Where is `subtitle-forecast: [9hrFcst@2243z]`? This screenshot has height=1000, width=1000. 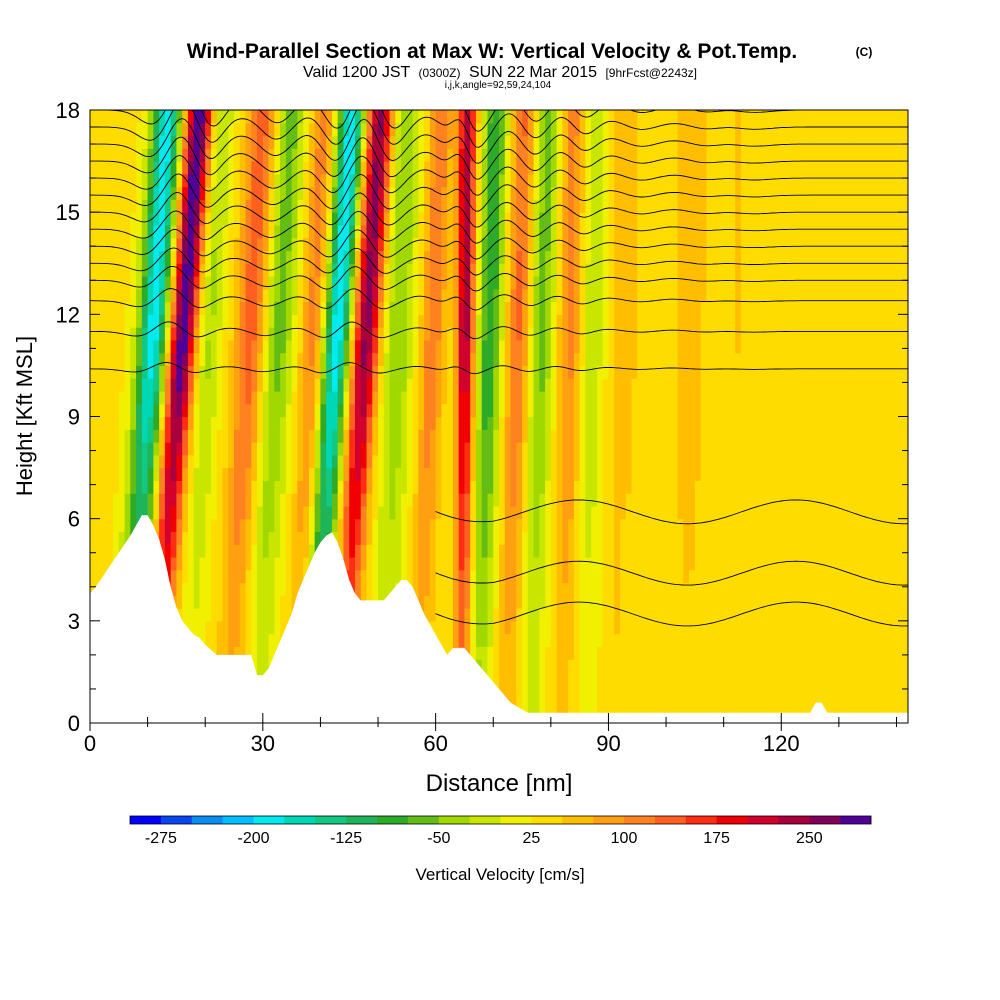
subtitle-forecast: [9hrFcst@2243z] is located at coordinates (651, 73).